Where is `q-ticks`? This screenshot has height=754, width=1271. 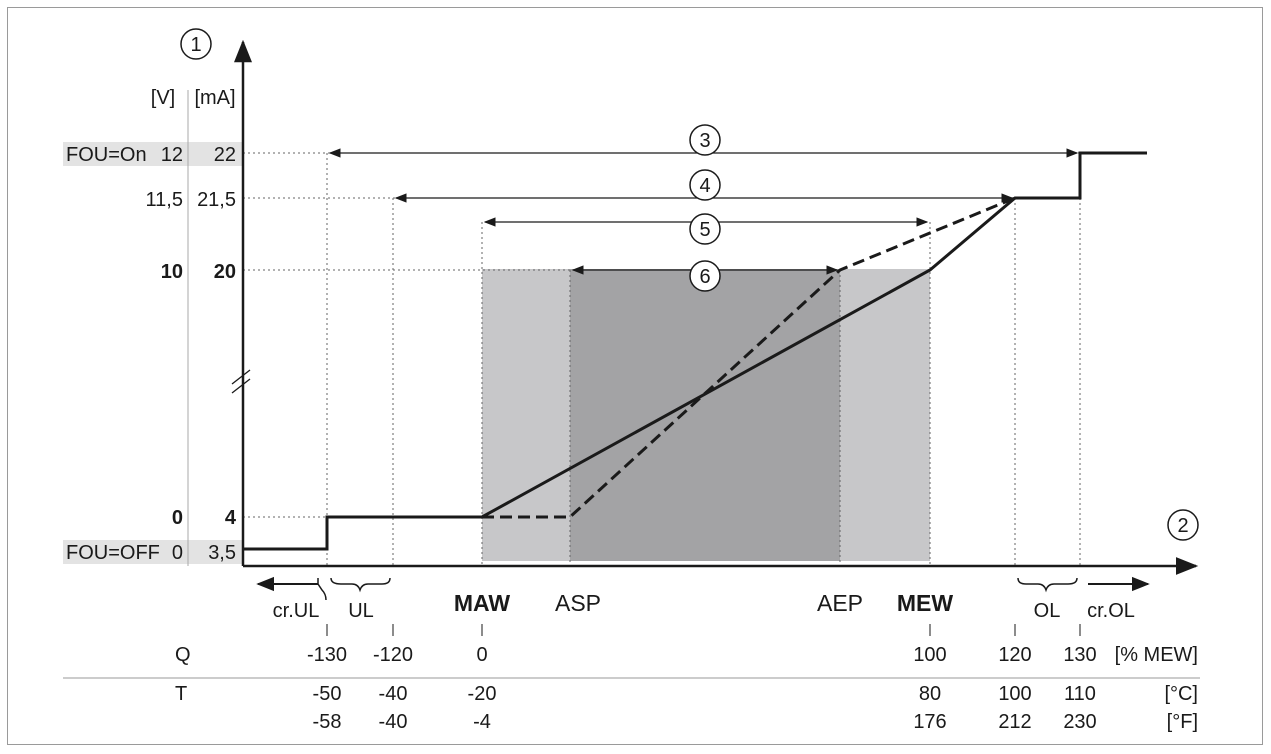
q-ticks is located at coordinates (703, 630).